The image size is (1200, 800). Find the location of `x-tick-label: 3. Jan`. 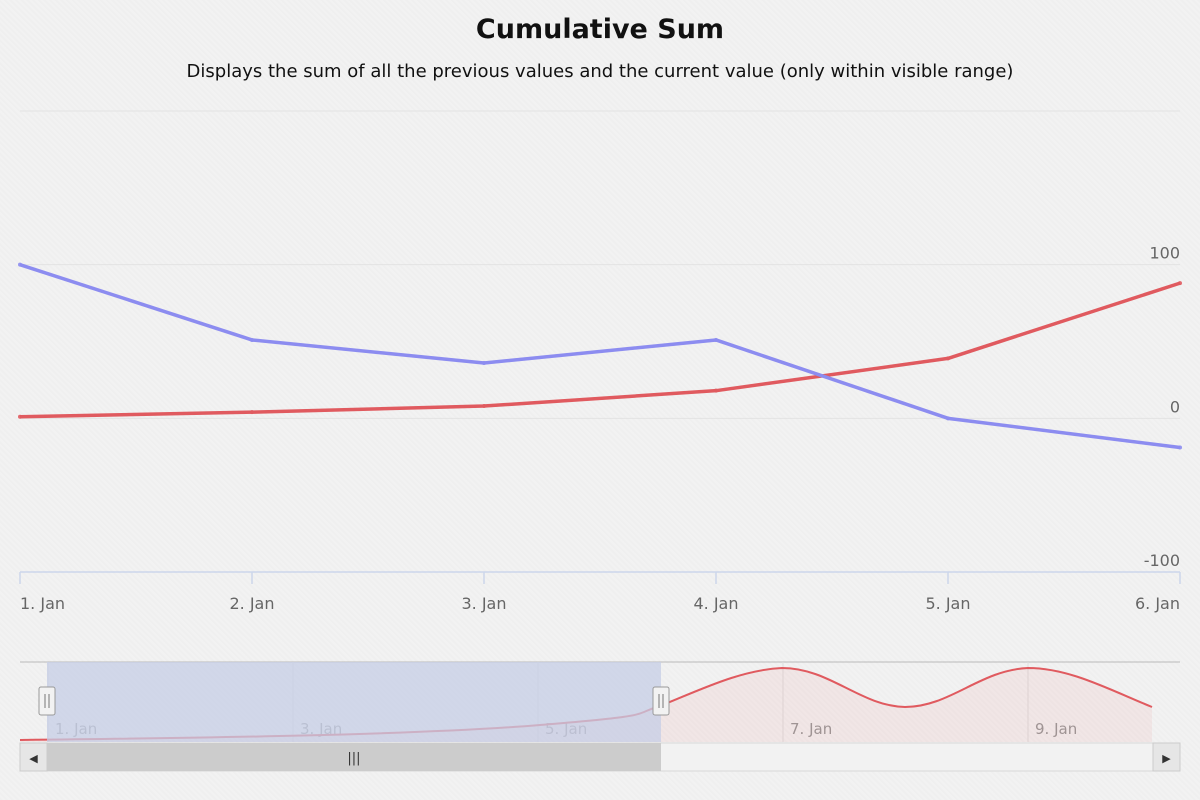

x-tick-label: 3. Jan is located at coordinates (483, 603).